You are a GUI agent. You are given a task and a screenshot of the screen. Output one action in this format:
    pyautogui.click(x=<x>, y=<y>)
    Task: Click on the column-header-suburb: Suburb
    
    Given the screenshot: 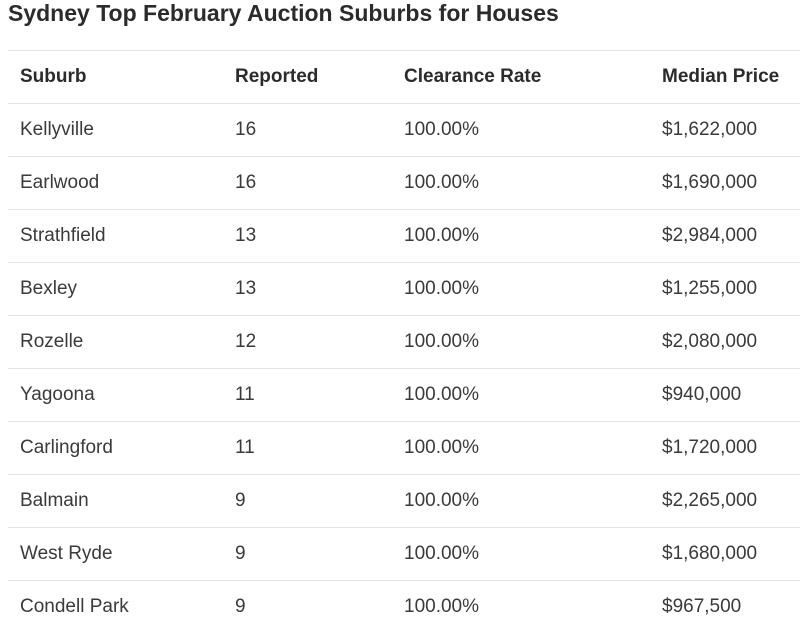 What is the action you would take?
    pyautogui.click(x=53, y=76)
    